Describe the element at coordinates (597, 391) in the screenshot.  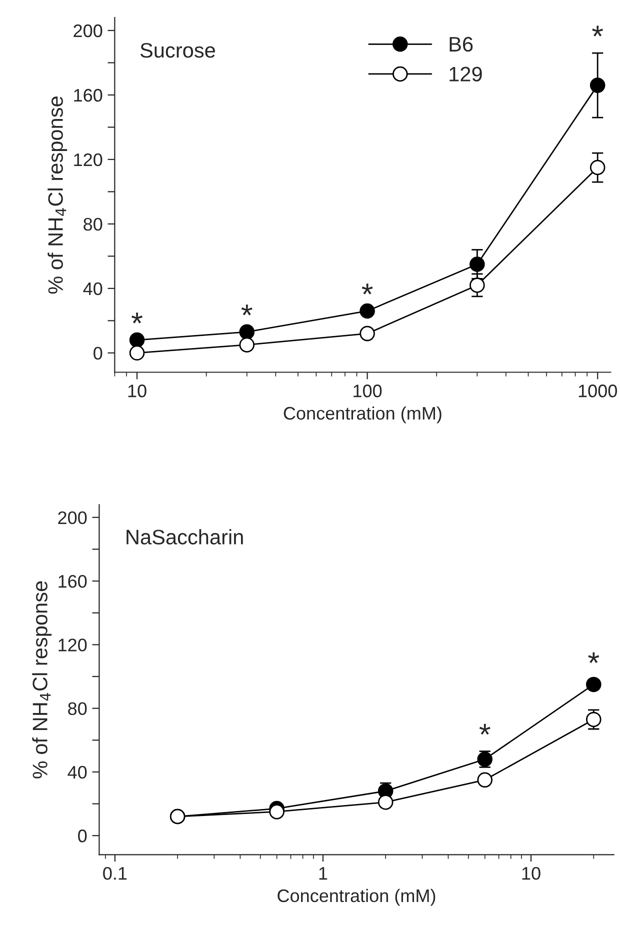
I see `x-tick-label: 1000` at that location.